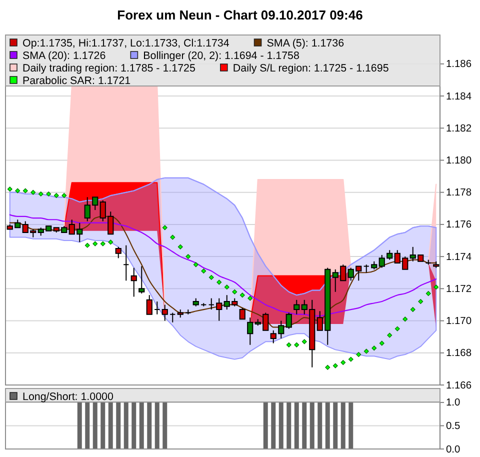 The image size is (480, 457). What do you see at coordinates (459, 128) in the screenshot?
I see `y-tick-label: 1.182` at bounding box center [459, 128].